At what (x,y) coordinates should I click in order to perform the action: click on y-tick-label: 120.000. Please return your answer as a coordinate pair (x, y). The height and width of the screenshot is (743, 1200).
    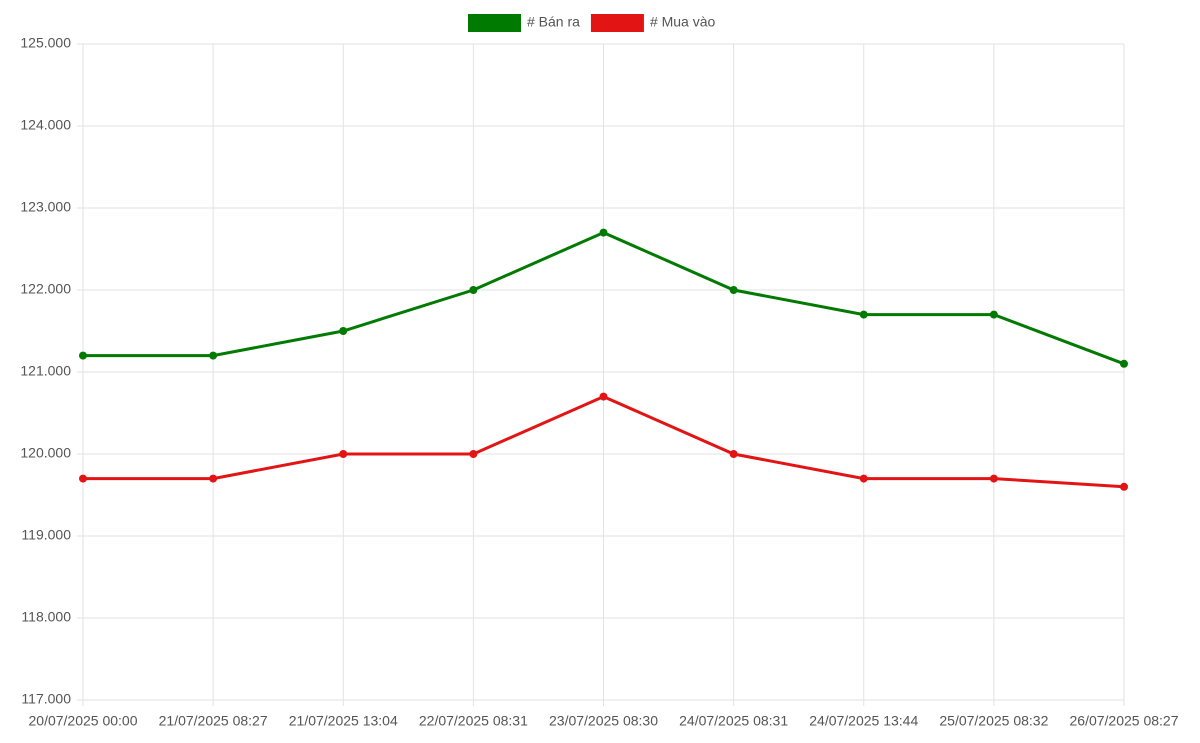
    Looking at the image, I should click on (45, 453).